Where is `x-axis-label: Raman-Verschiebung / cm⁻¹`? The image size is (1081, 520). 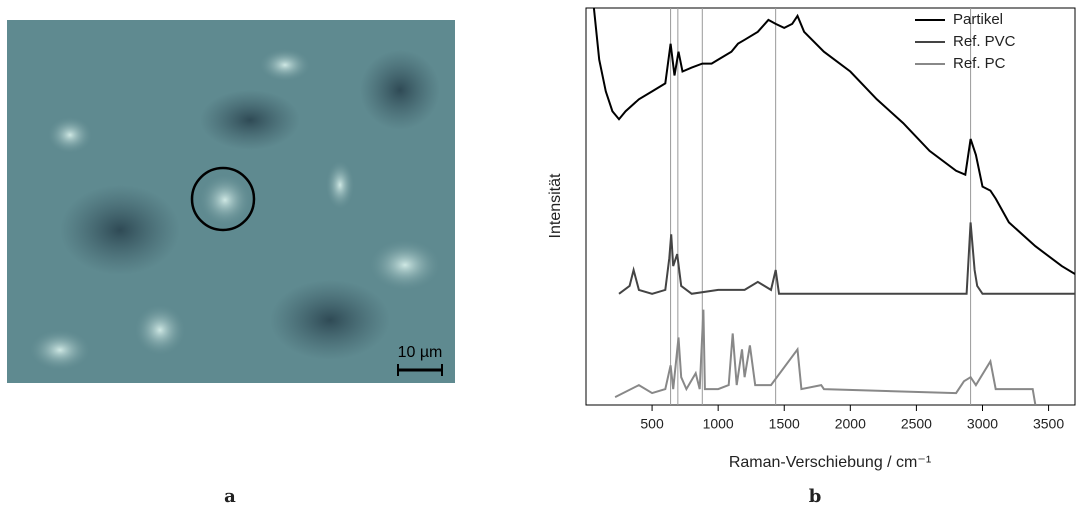 x-axis-label: Raman-Verschiebung / cm⁻¹ is located at coordinates (830, 462).